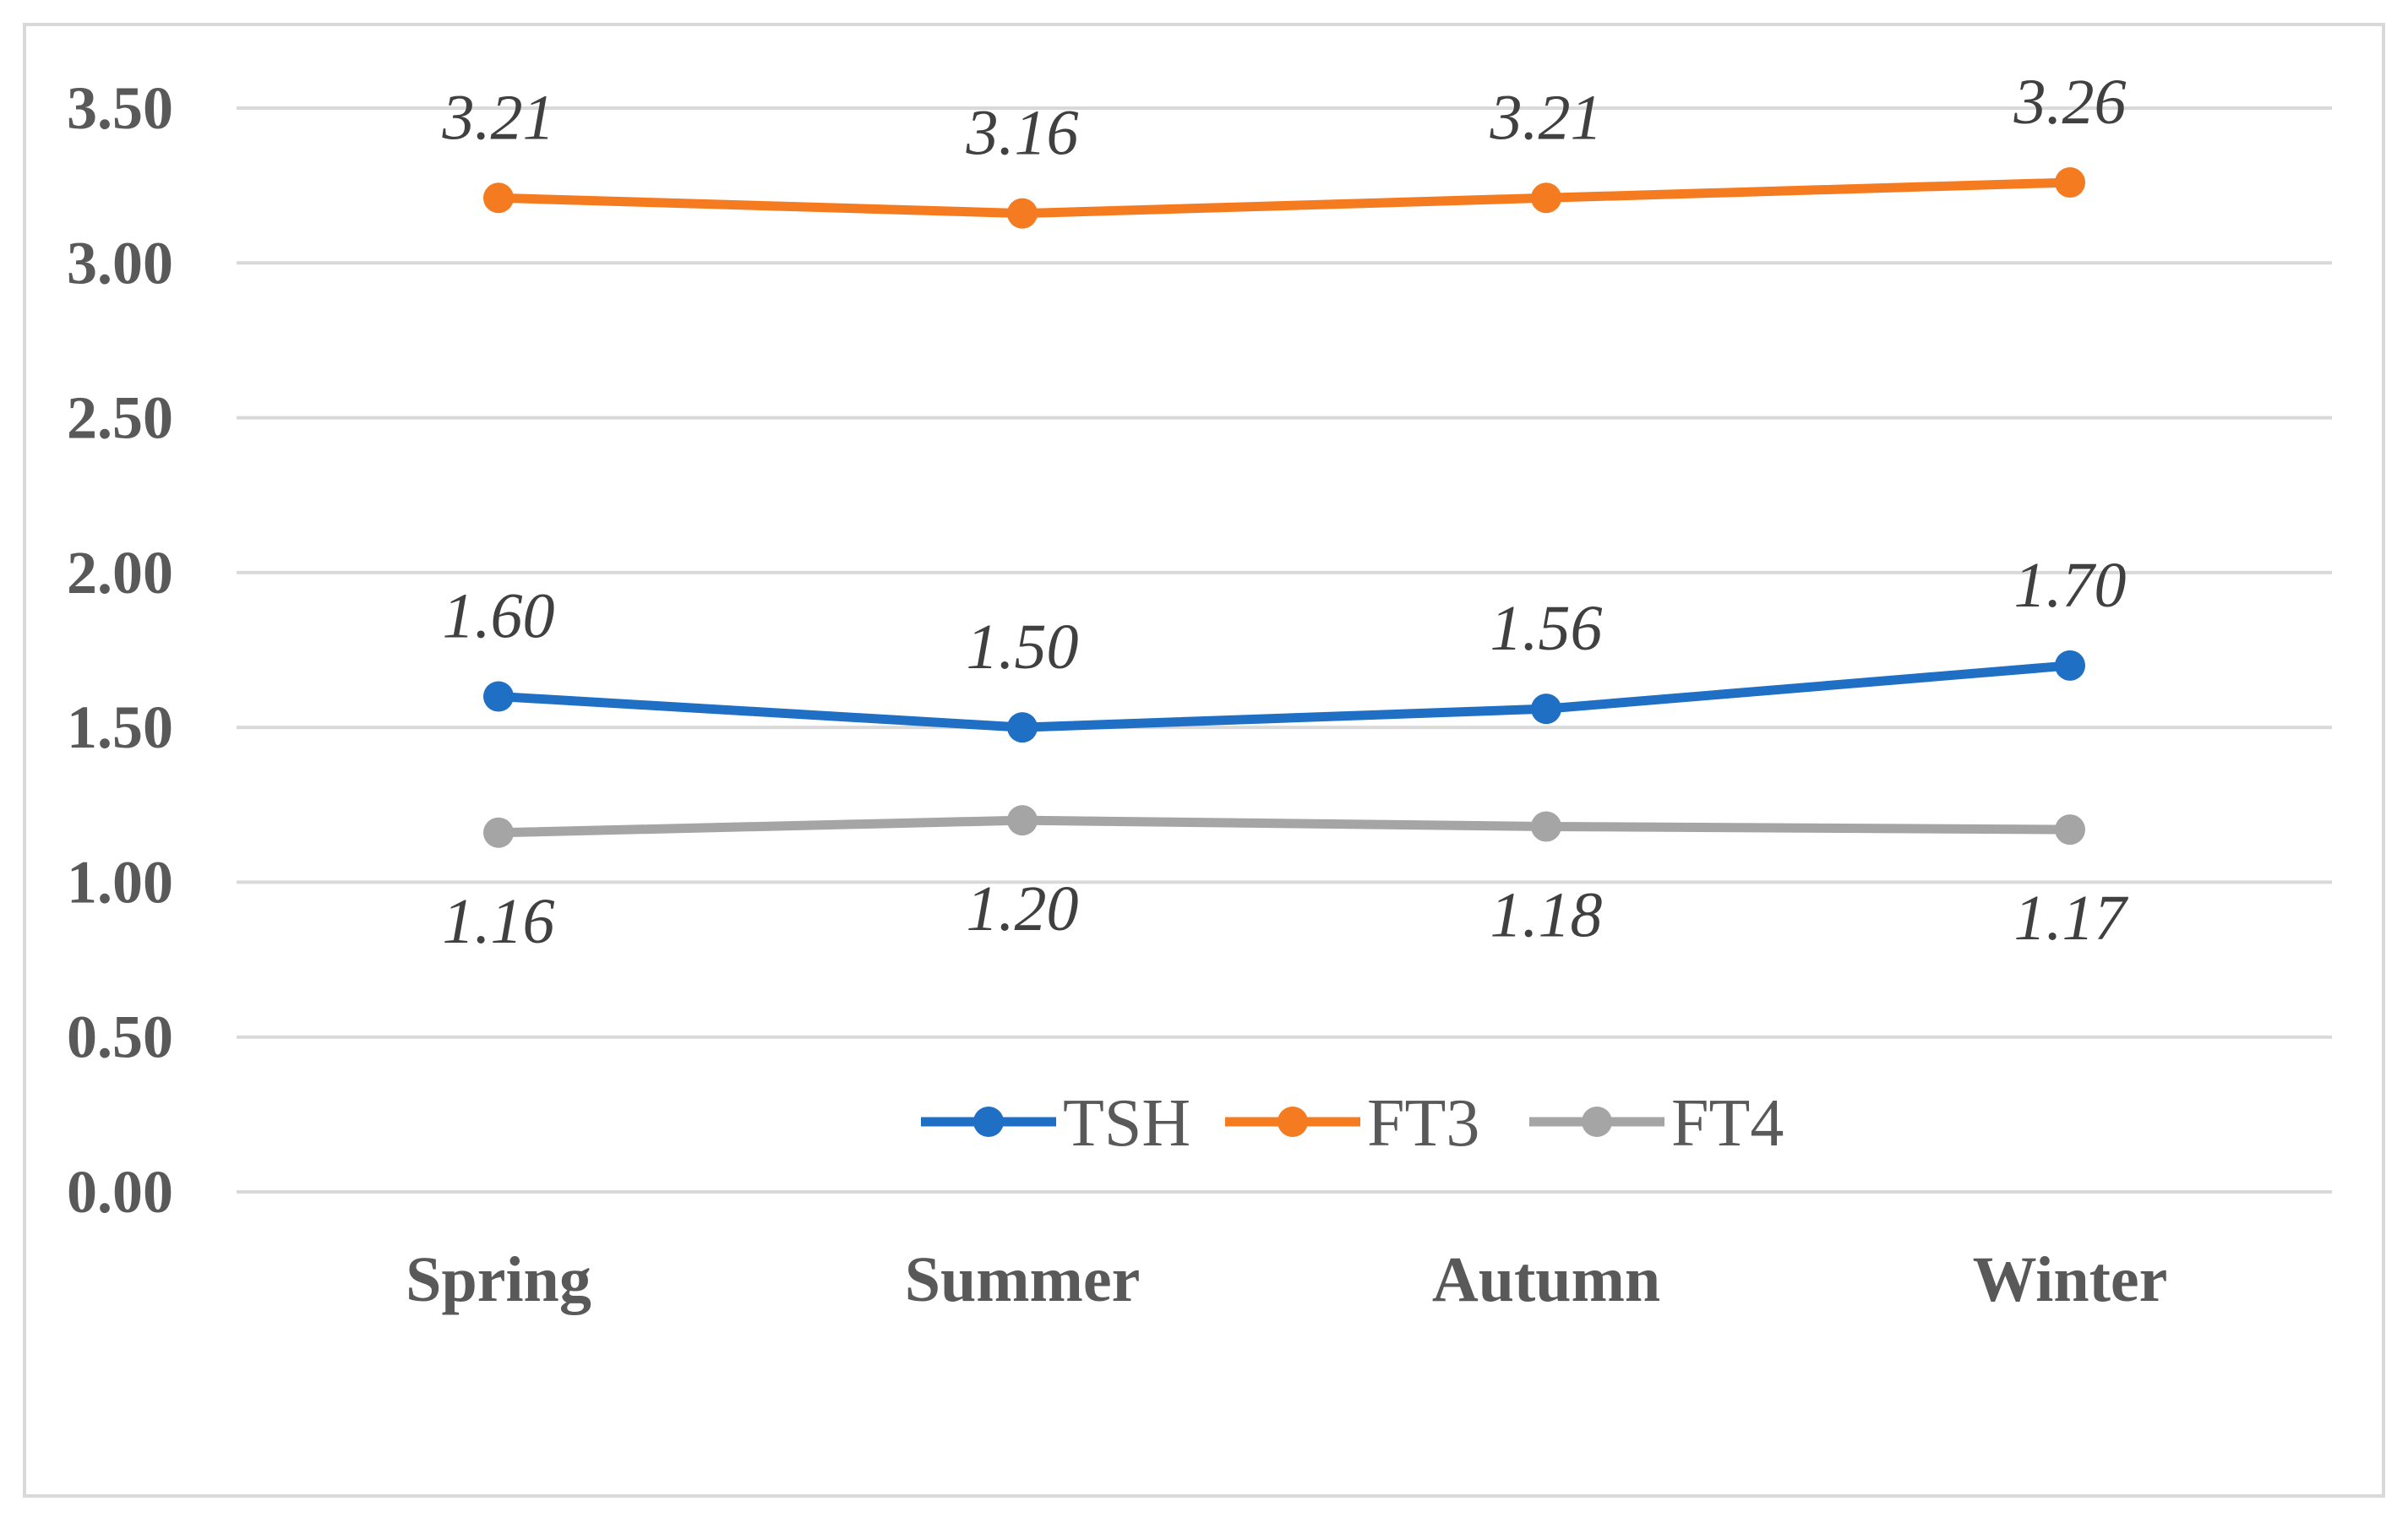 The image size is (2408, 1523). Describe the element at coordinates (2070, 1279) in the screenshot. I see `x-tick-label: Winter` at that location.